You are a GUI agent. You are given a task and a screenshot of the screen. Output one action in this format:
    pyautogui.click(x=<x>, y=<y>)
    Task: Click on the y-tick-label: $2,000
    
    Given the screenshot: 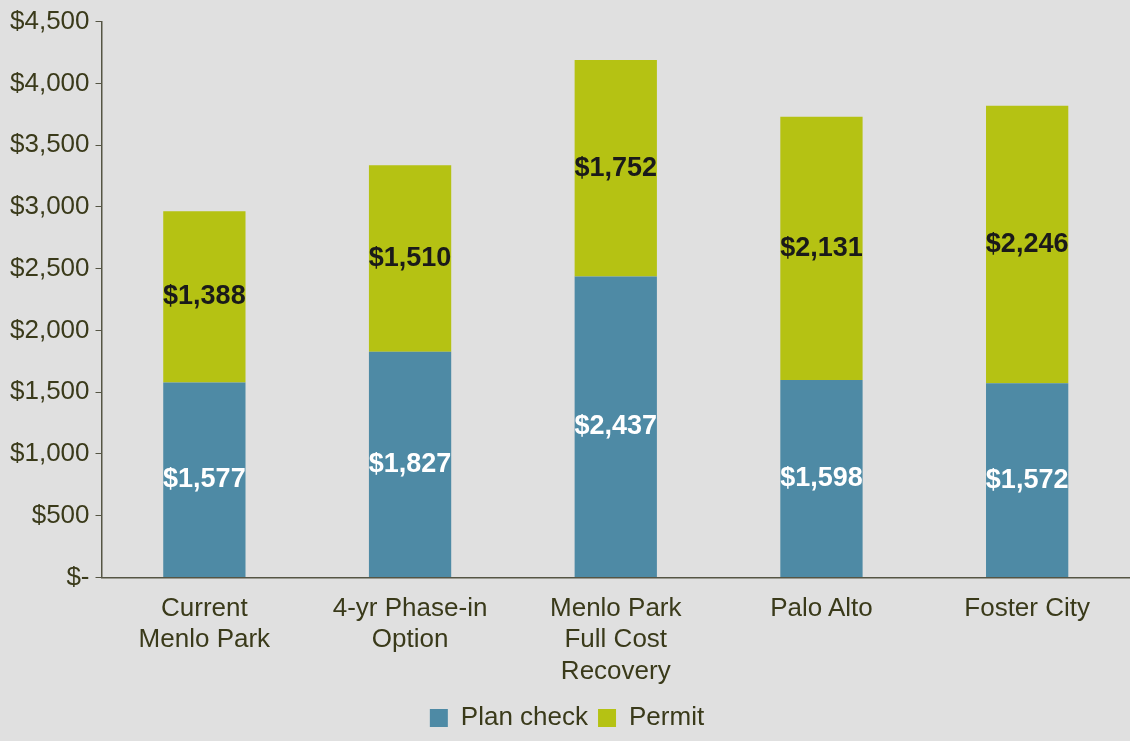 What is the action you would take?
    pyautogui.click(x=49, y=328)
    